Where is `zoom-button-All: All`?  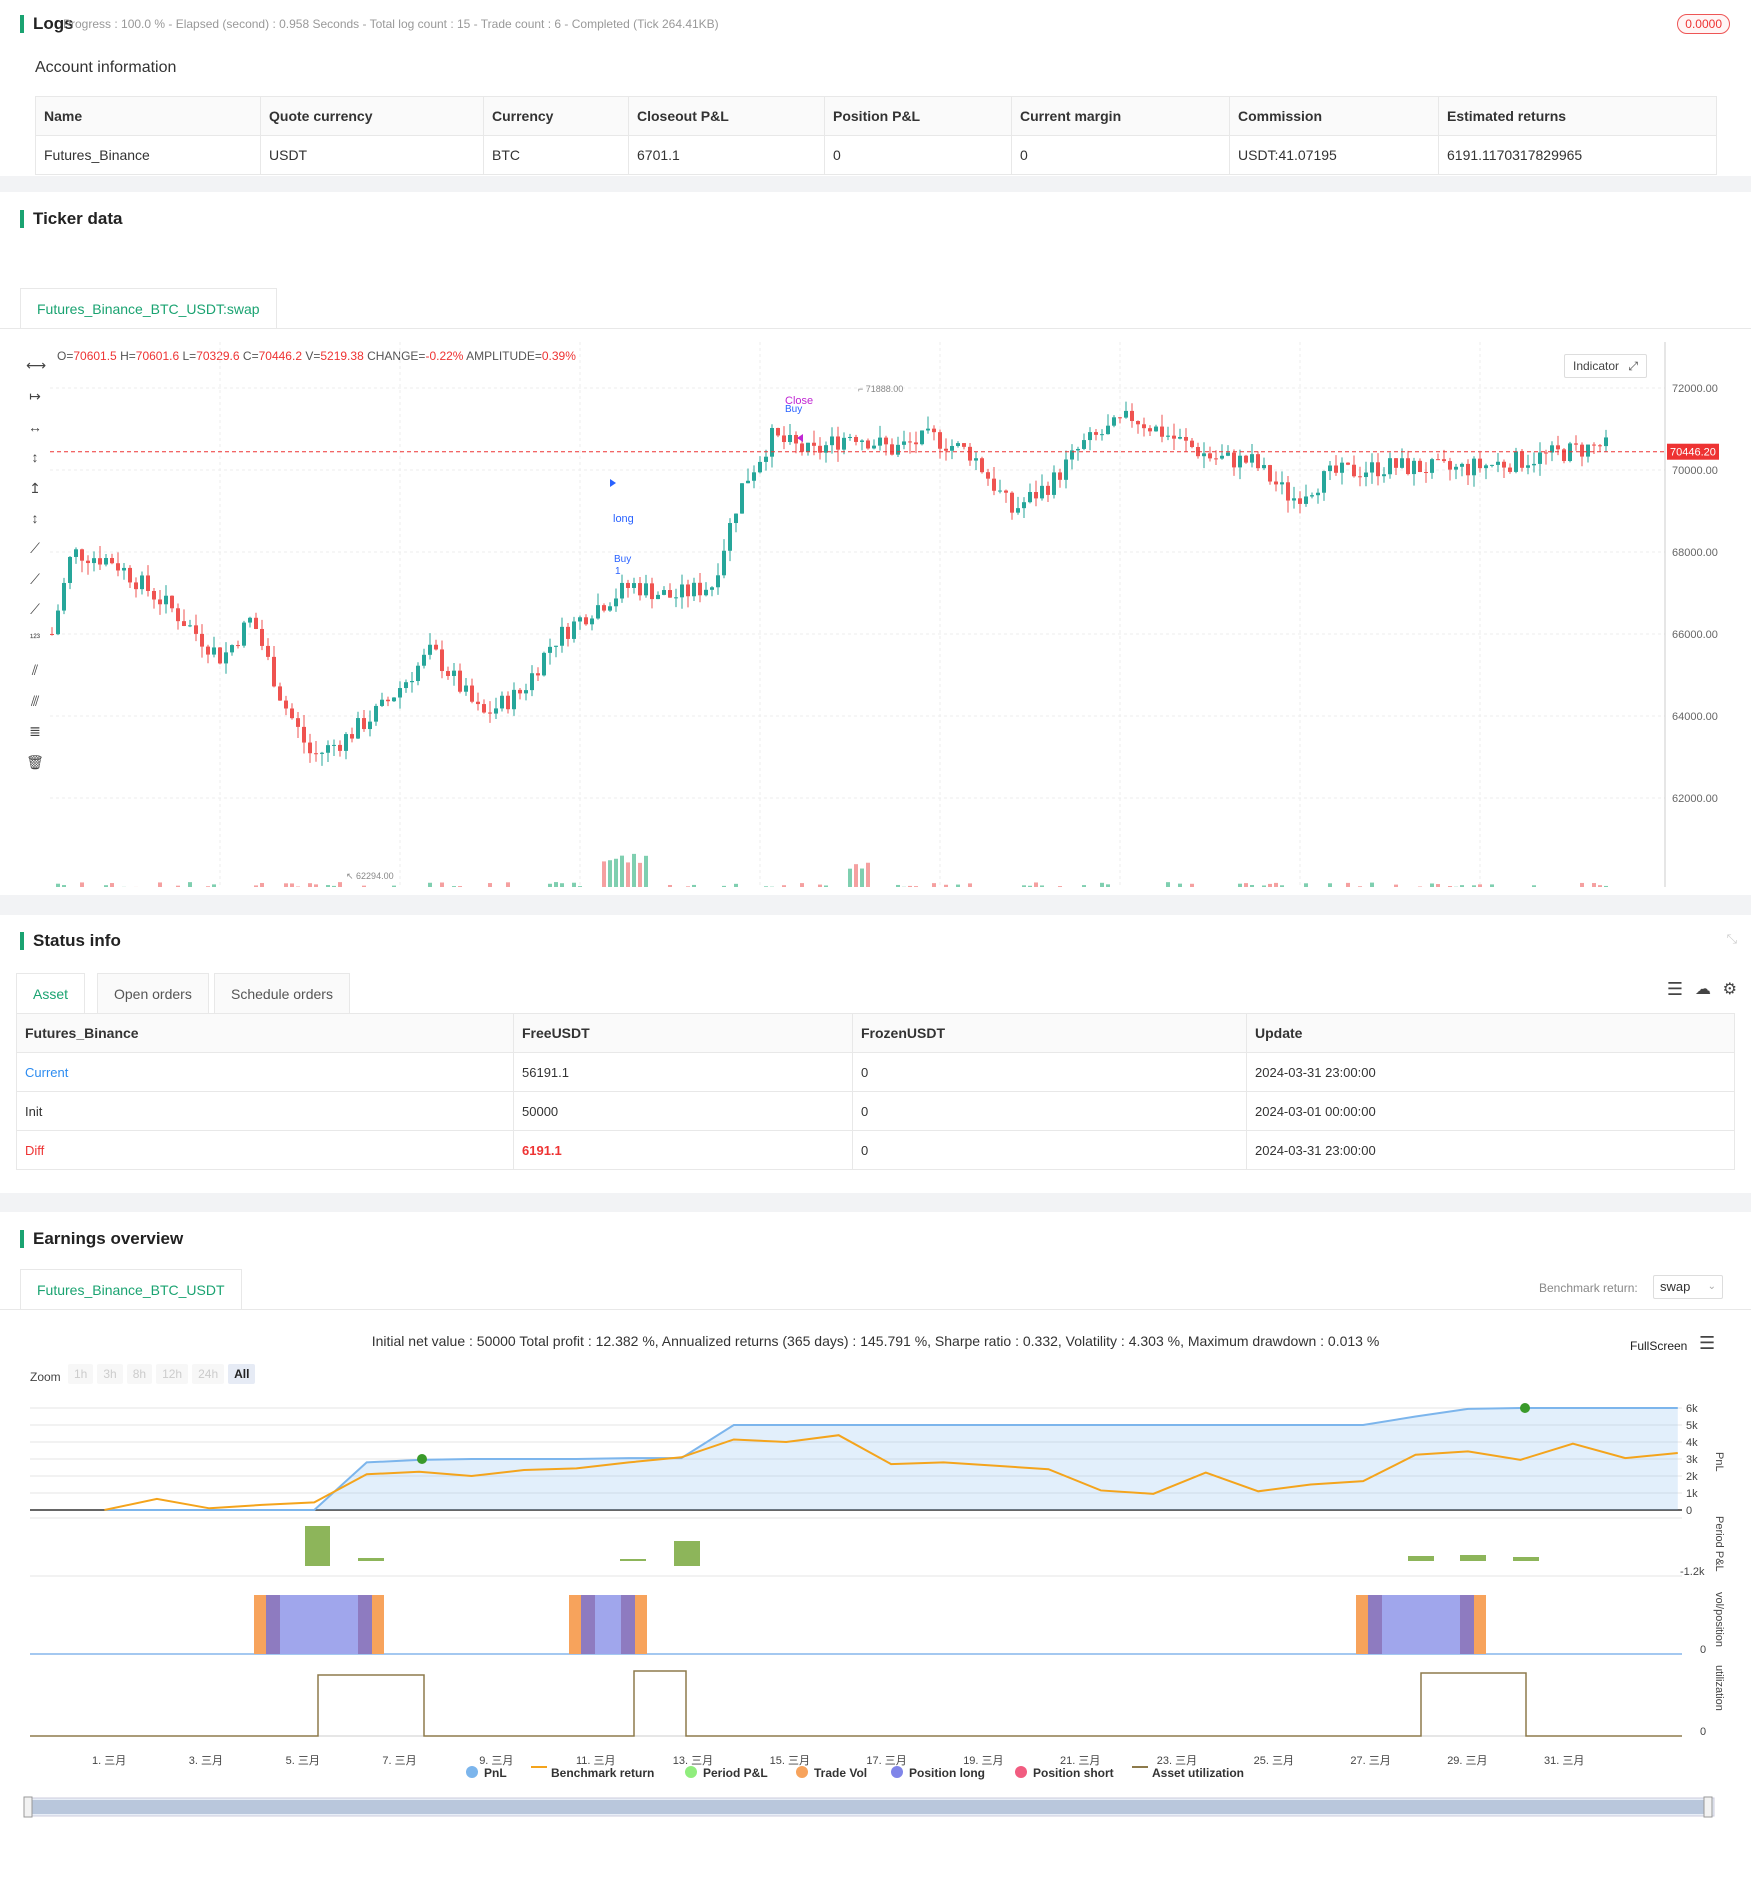
zoom-button-All: All is located at coordinates (242, 1374).